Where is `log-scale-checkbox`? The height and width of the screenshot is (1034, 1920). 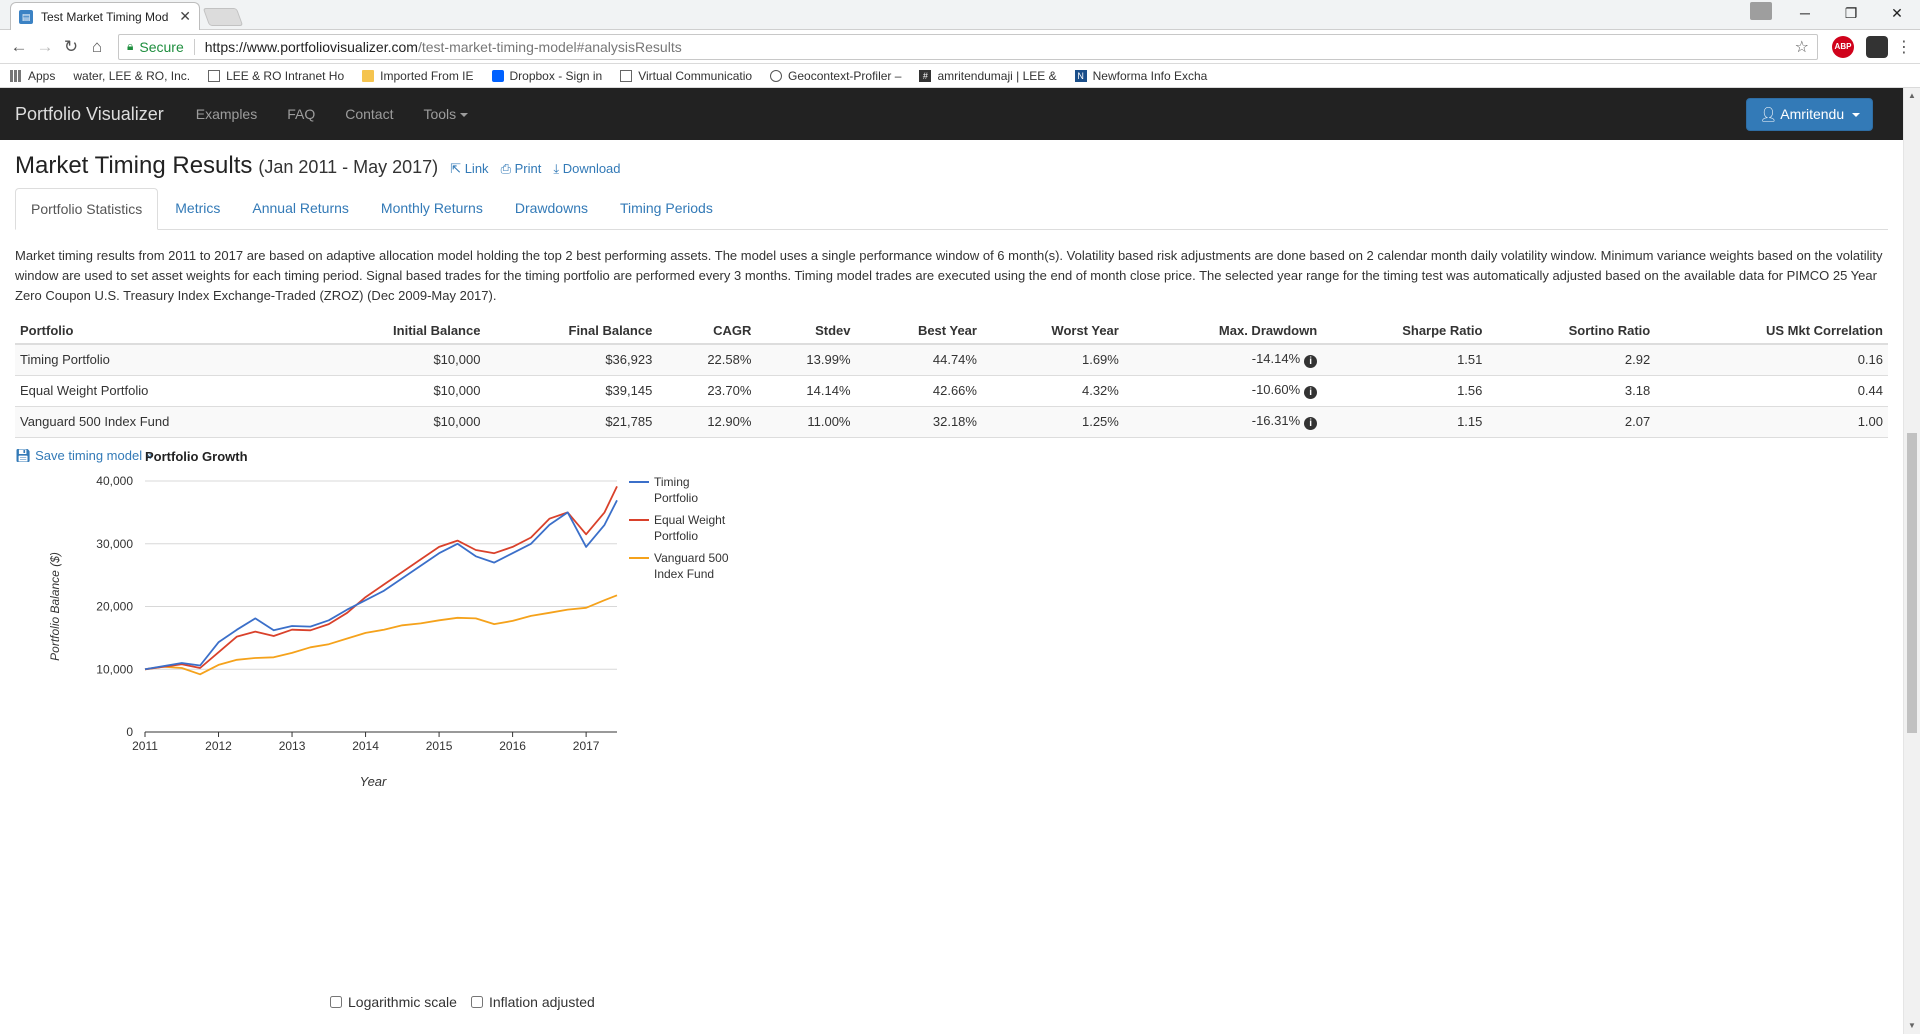 log-scale-checkbox is located at coordinates (336, 1002).